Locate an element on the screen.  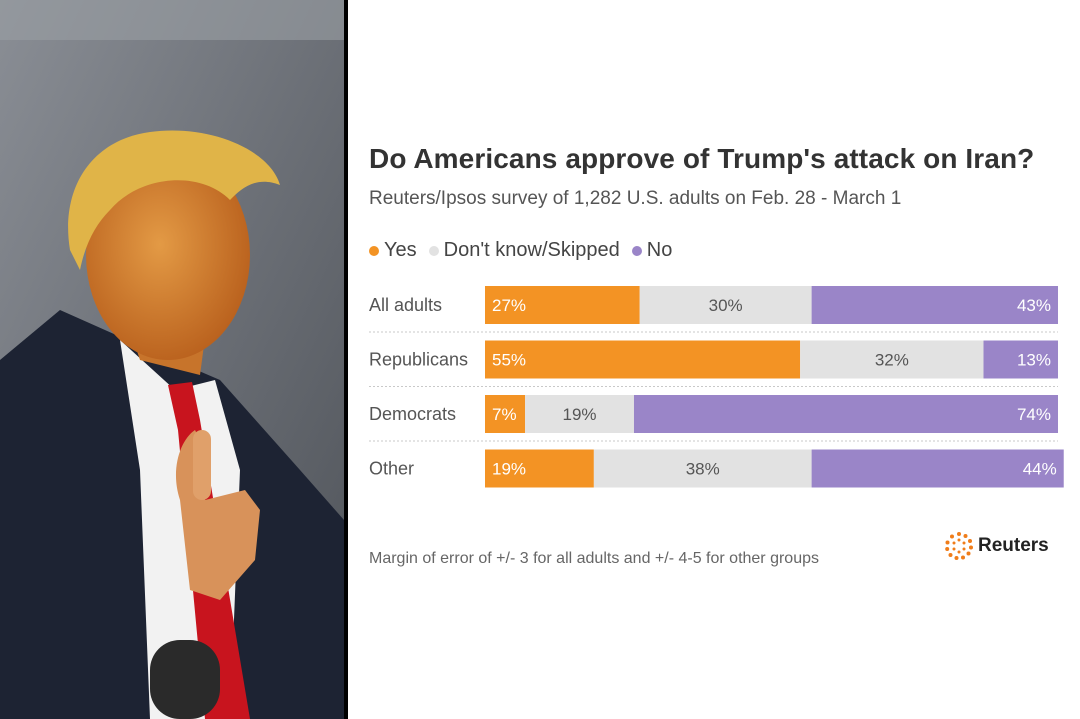
panel-divider is located at coordinates (346, 359).